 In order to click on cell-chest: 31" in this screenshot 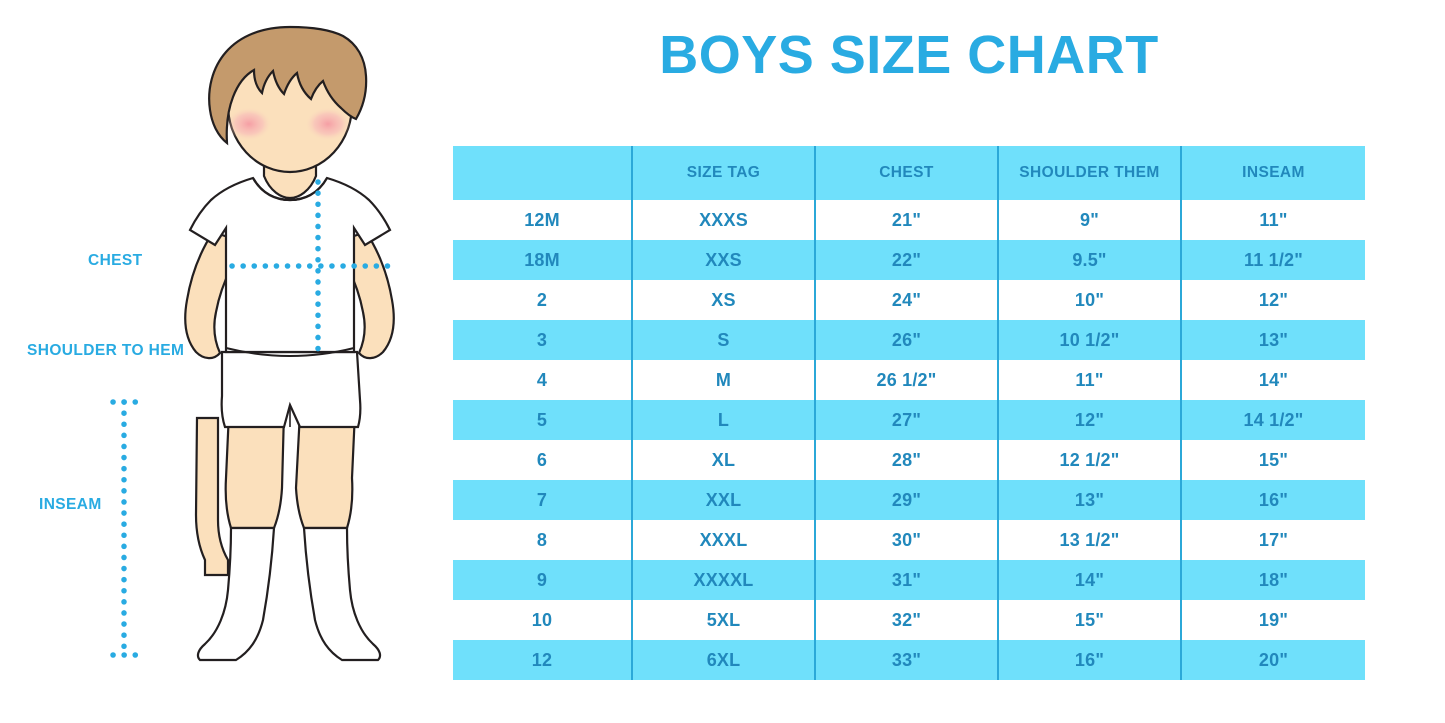, I will do `click(906, 580)`.